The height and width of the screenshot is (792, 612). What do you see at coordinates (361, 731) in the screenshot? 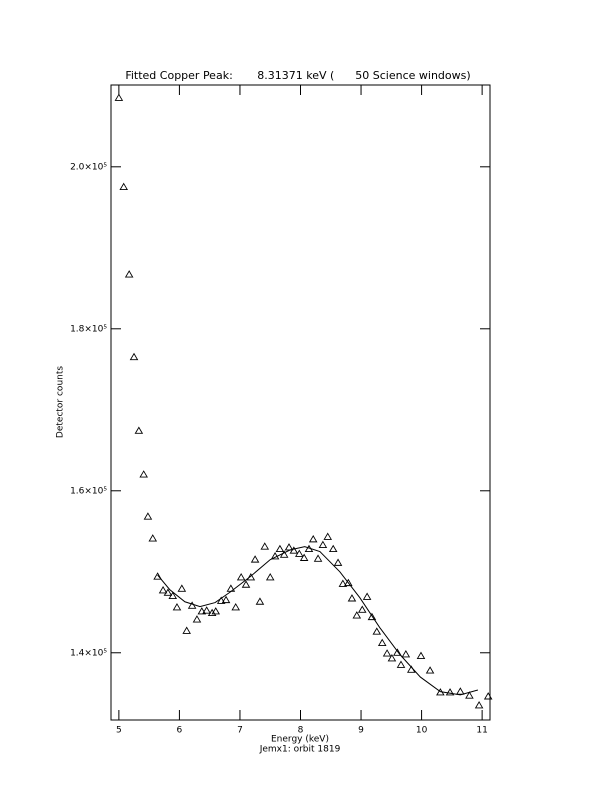
I see `x-tick-label: 9` at bounding box center [361, 731].